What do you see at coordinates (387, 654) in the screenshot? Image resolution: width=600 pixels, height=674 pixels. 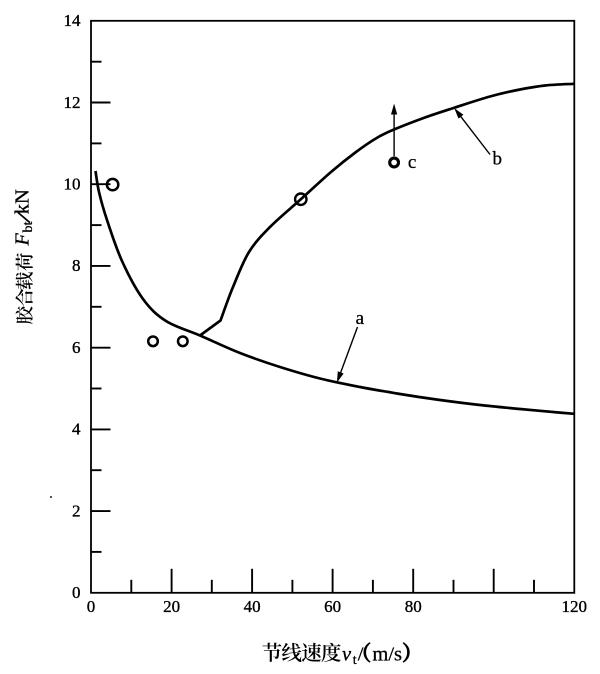 I see `svg-text: m/s` at bounding box center [387, 654].